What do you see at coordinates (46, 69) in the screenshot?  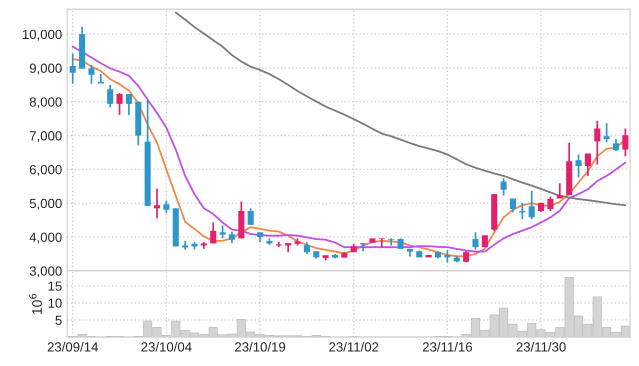 I see `y-tick-label: 9,000` at bounding box center [46, 69].